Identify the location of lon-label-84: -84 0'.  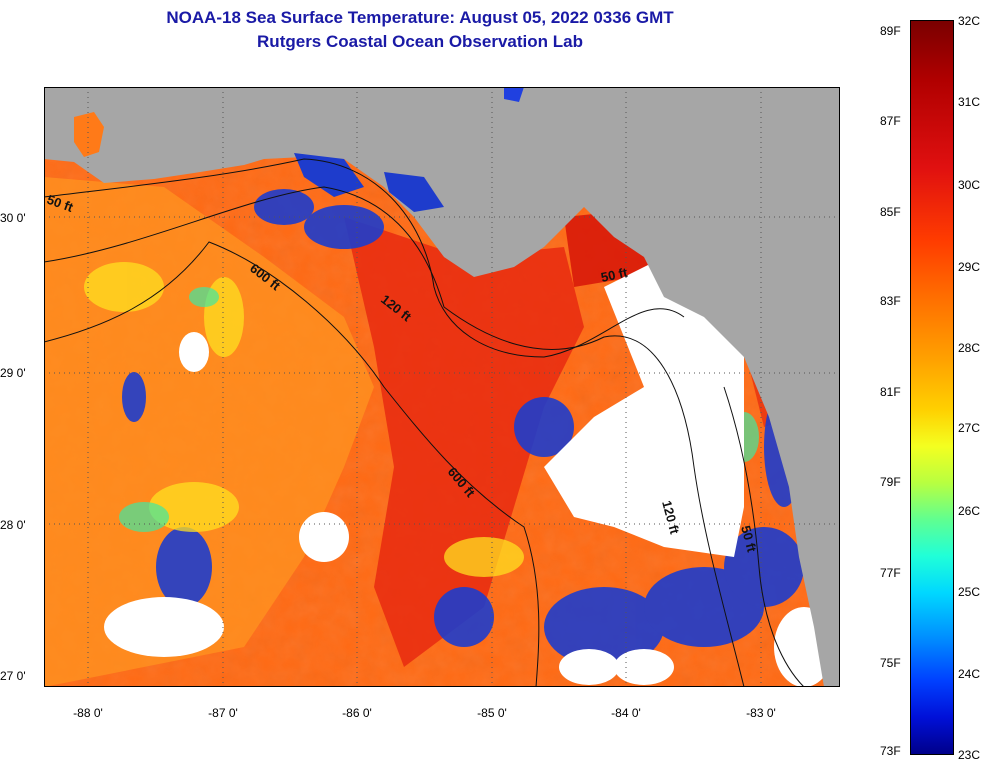
(626, 713).